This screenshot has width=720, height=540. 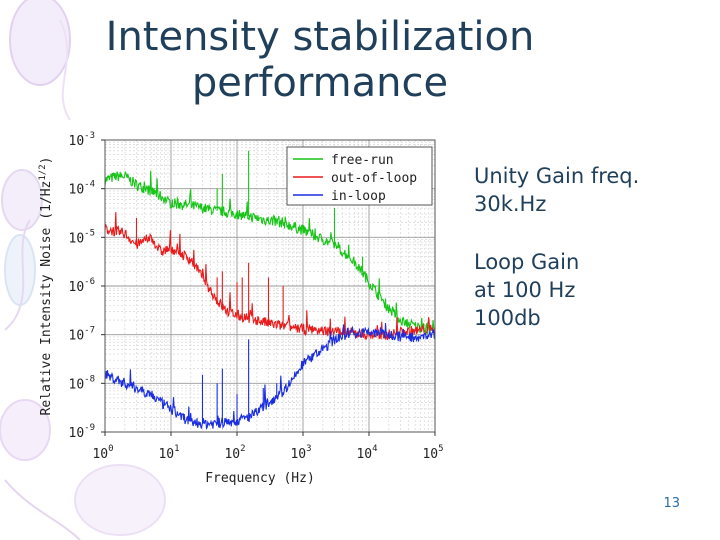 I want to click on page-number: 13, so click(x=671, y=503).